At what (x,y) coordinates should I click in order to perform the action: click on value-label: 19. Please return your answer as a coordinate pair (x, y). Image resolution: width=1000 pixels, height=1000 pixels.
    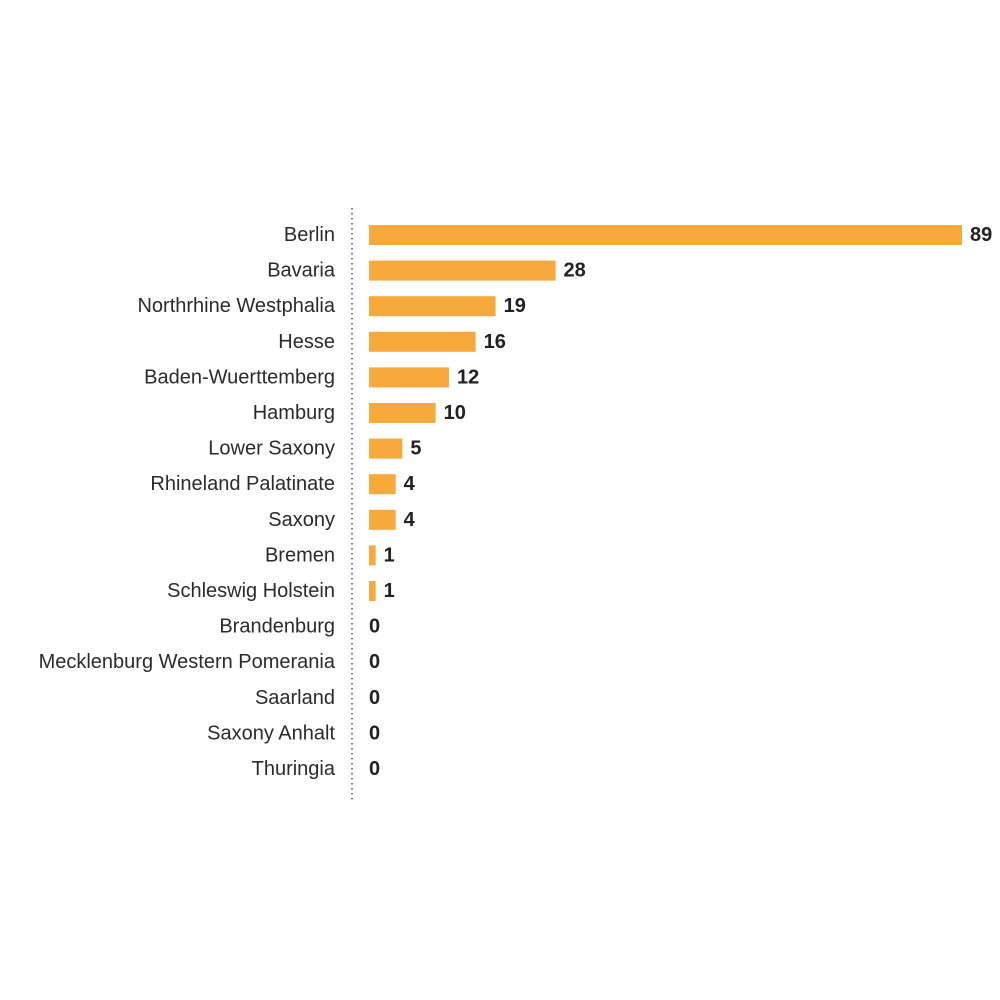
    Looking at the image, I should click on (515, 306).